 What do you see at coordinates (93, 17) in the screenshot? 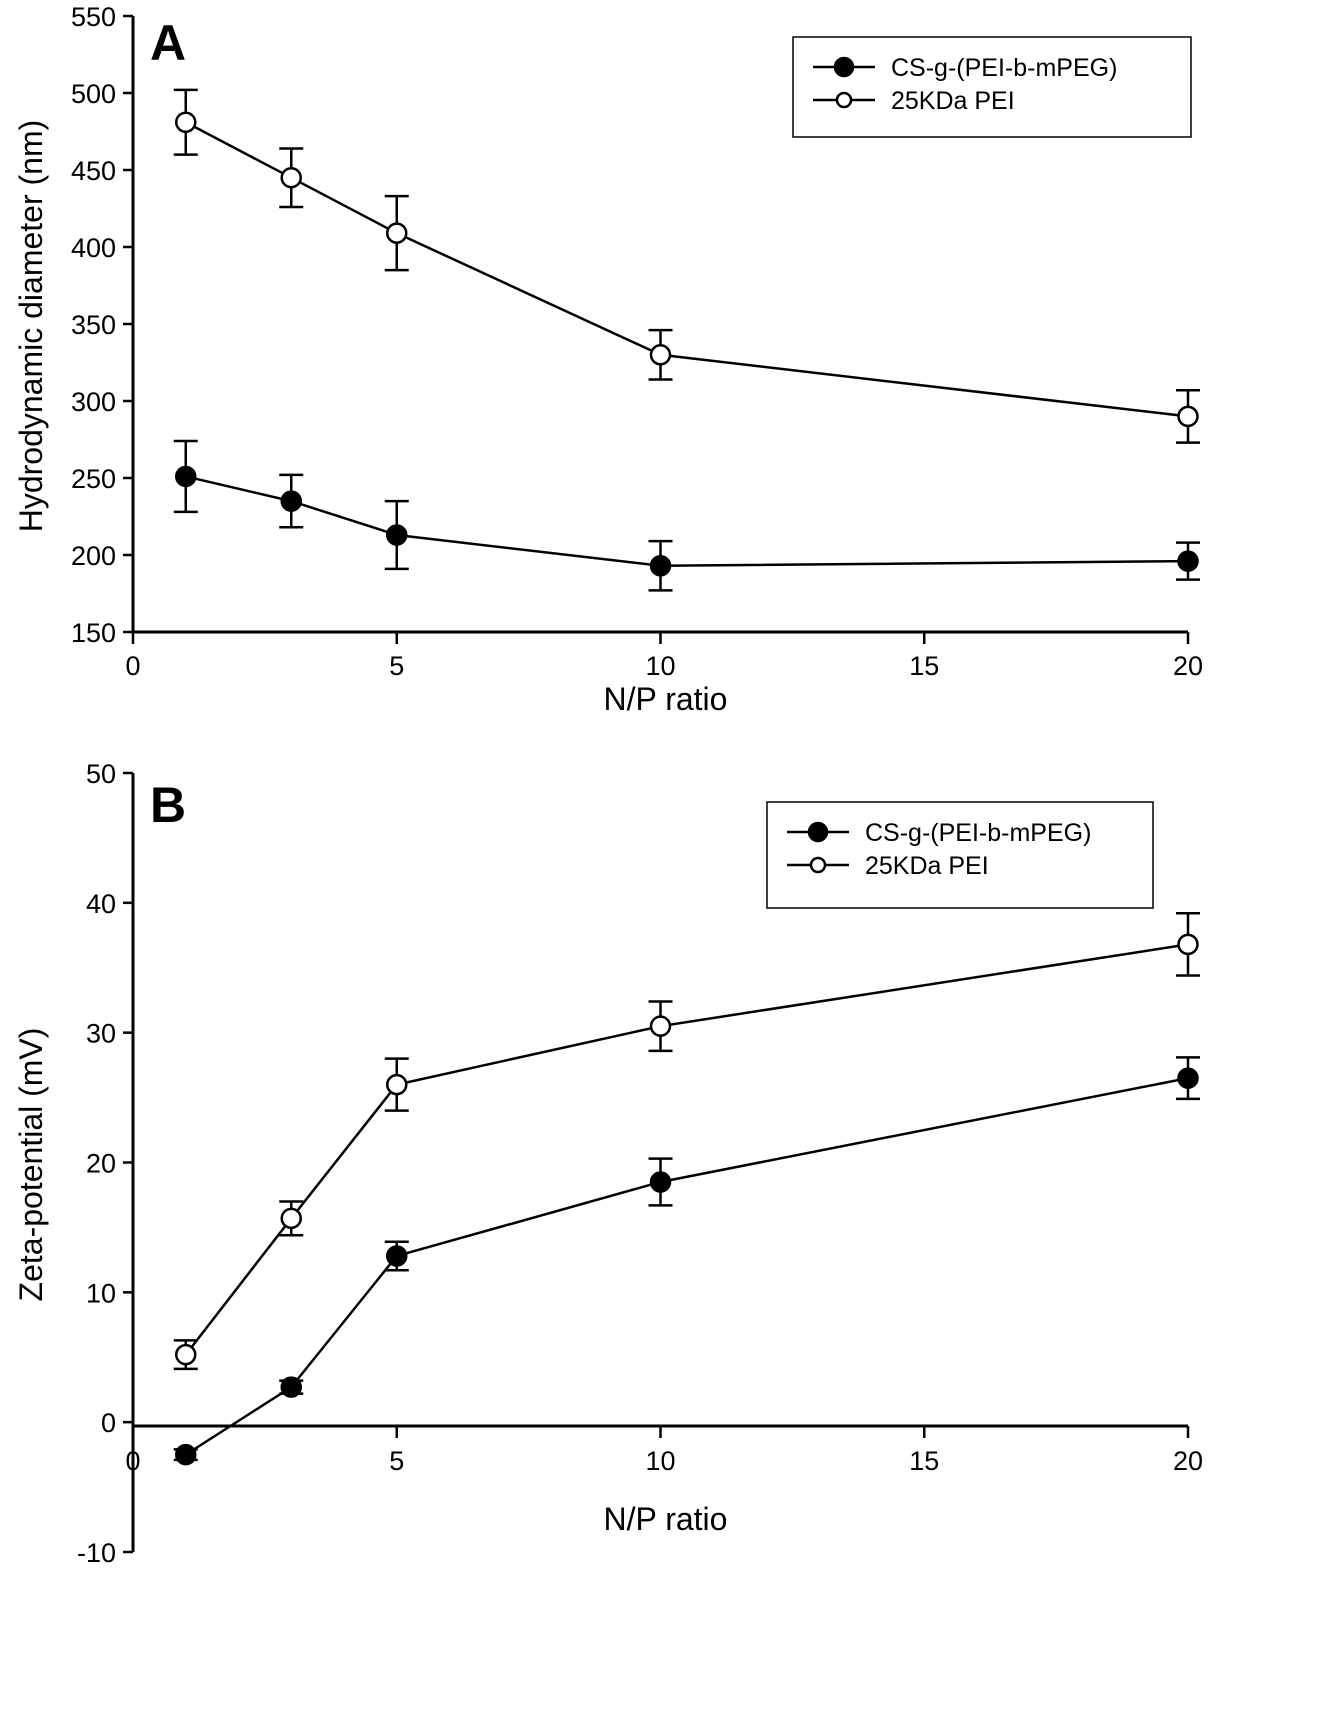
I see `y-tick-label: 550` at bounding box center [93, 17].